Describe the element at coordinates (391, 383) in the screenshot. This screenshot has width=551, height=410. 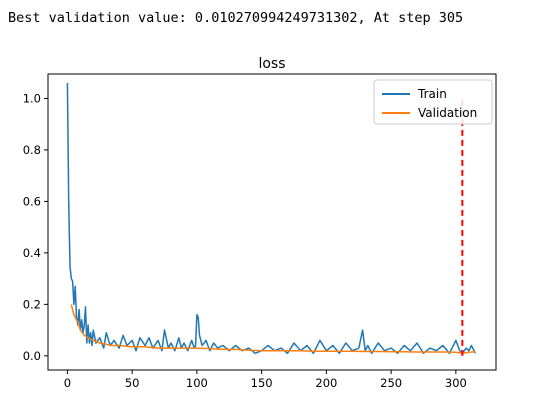
I see `x-tick-label: 250` at that location.